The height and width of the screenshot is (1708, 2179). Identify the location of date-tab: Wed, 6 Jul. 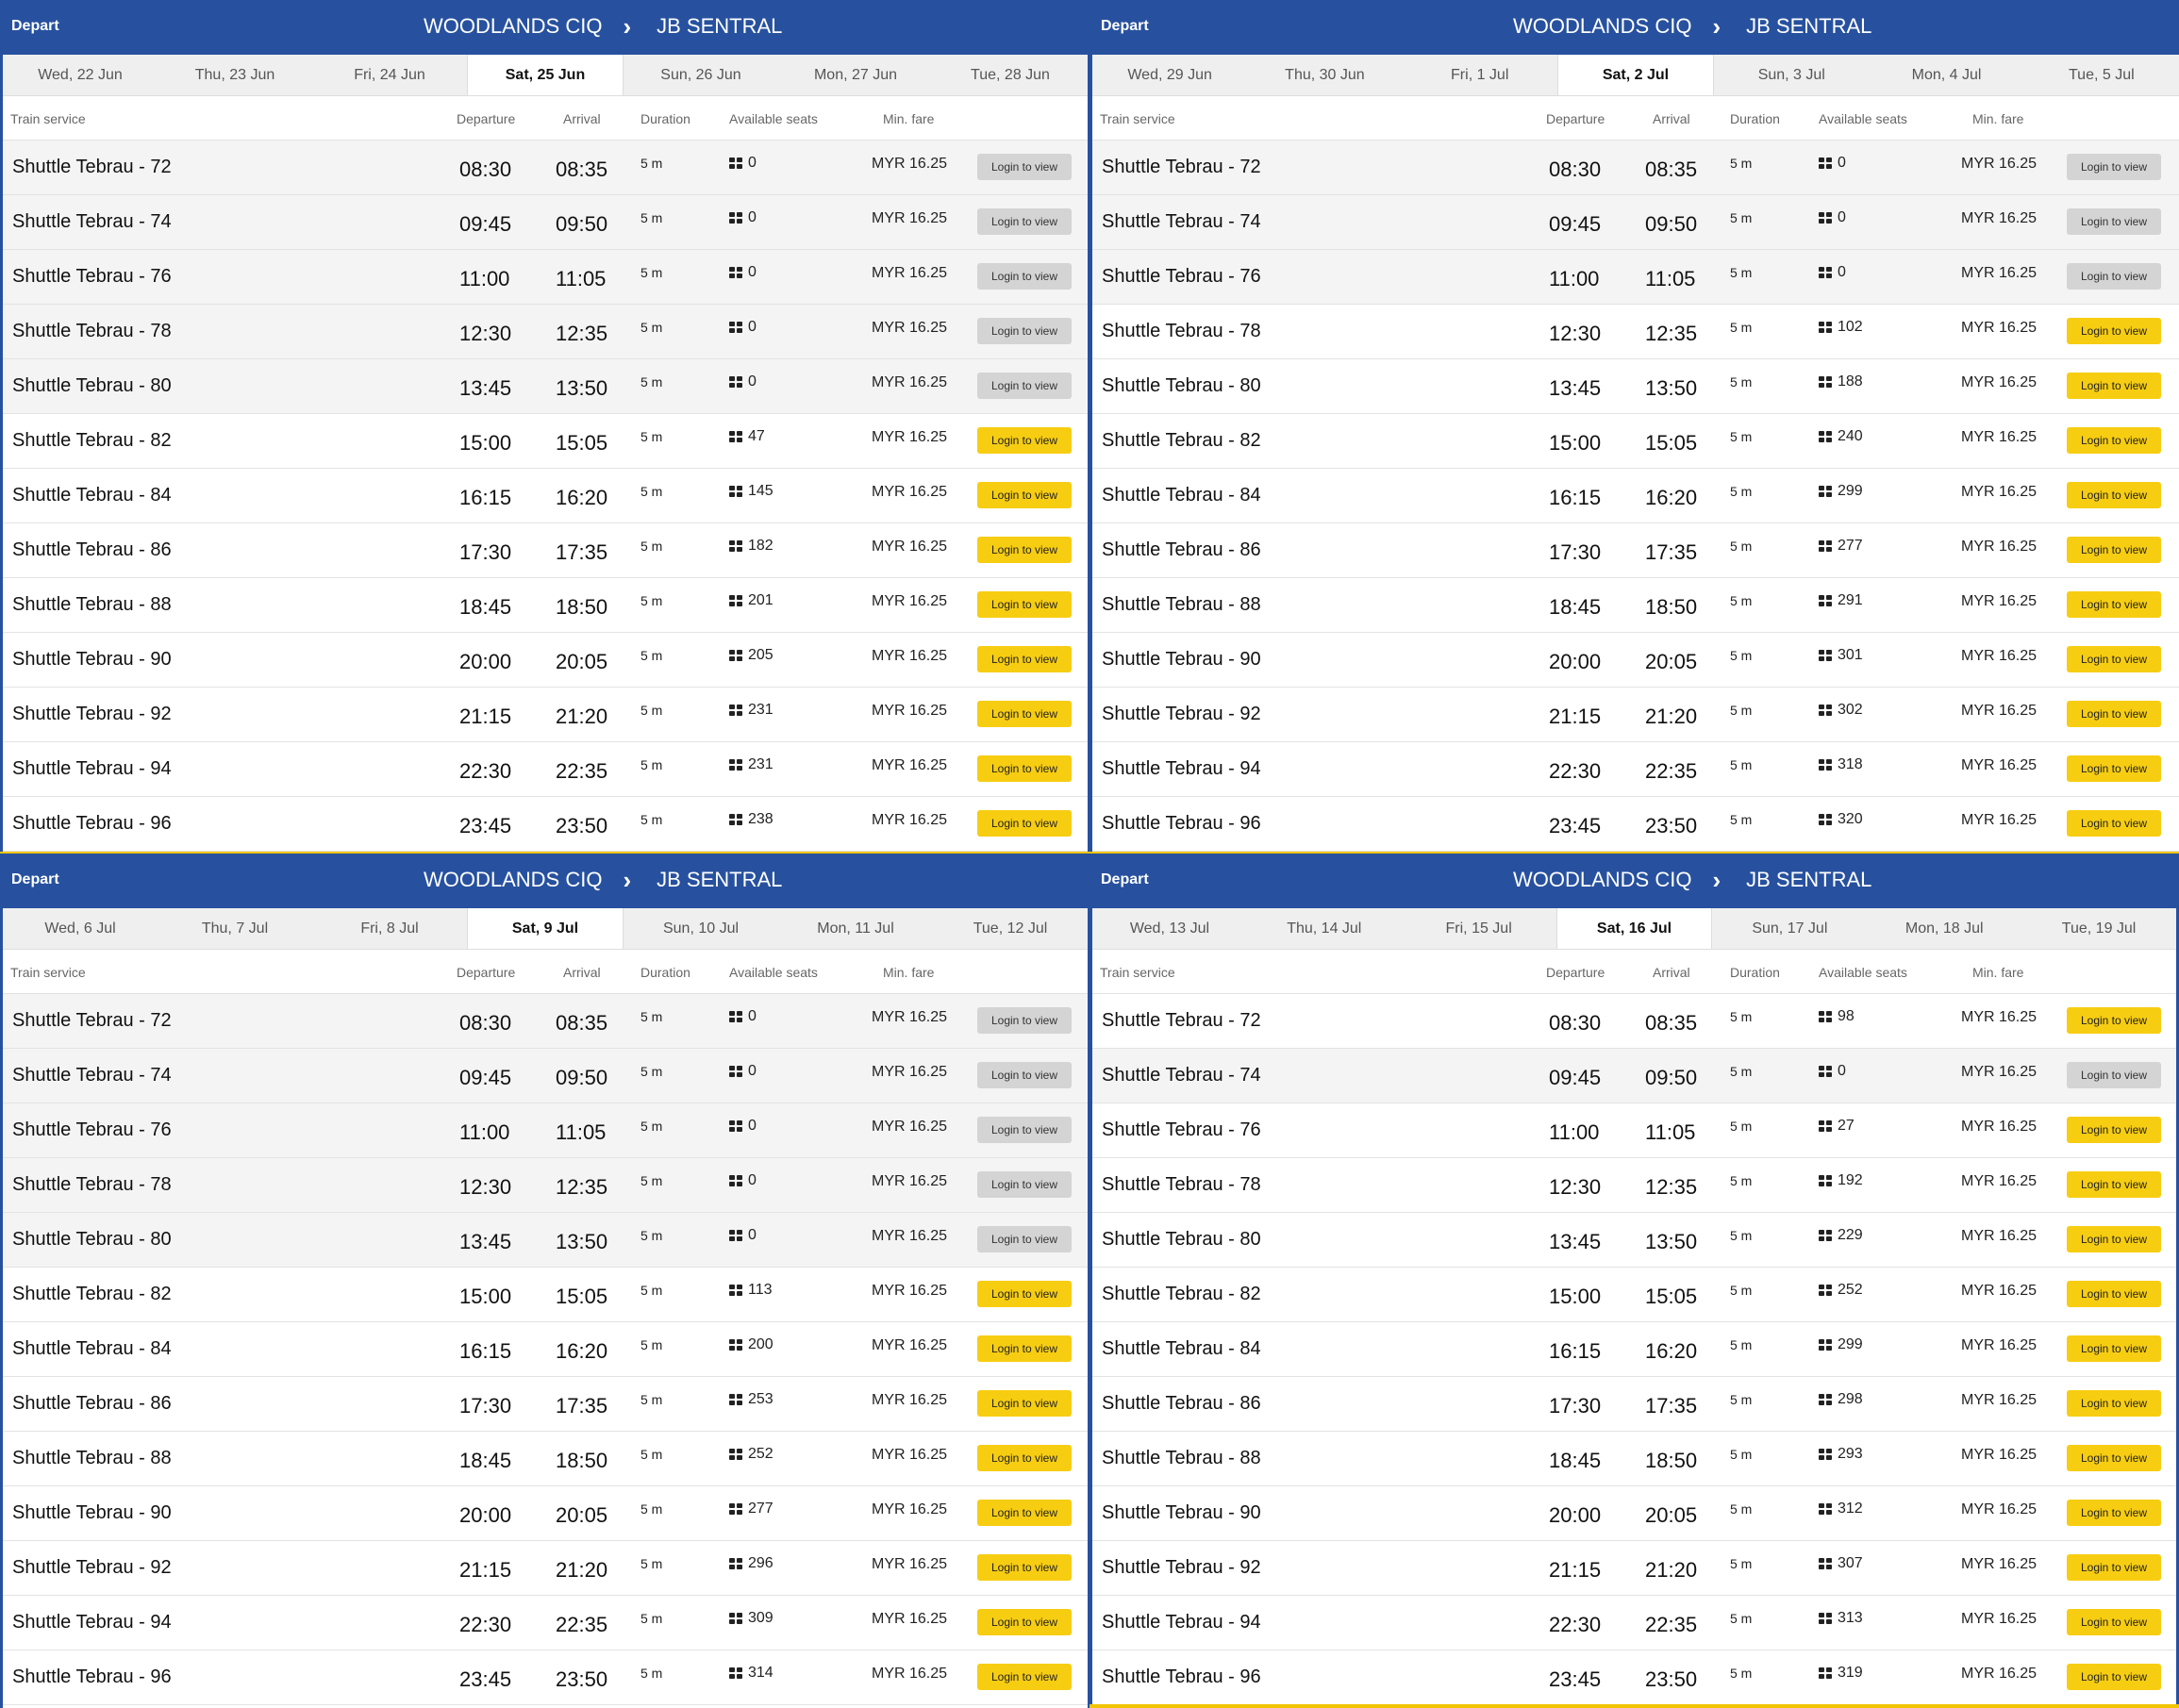
(80, 928).